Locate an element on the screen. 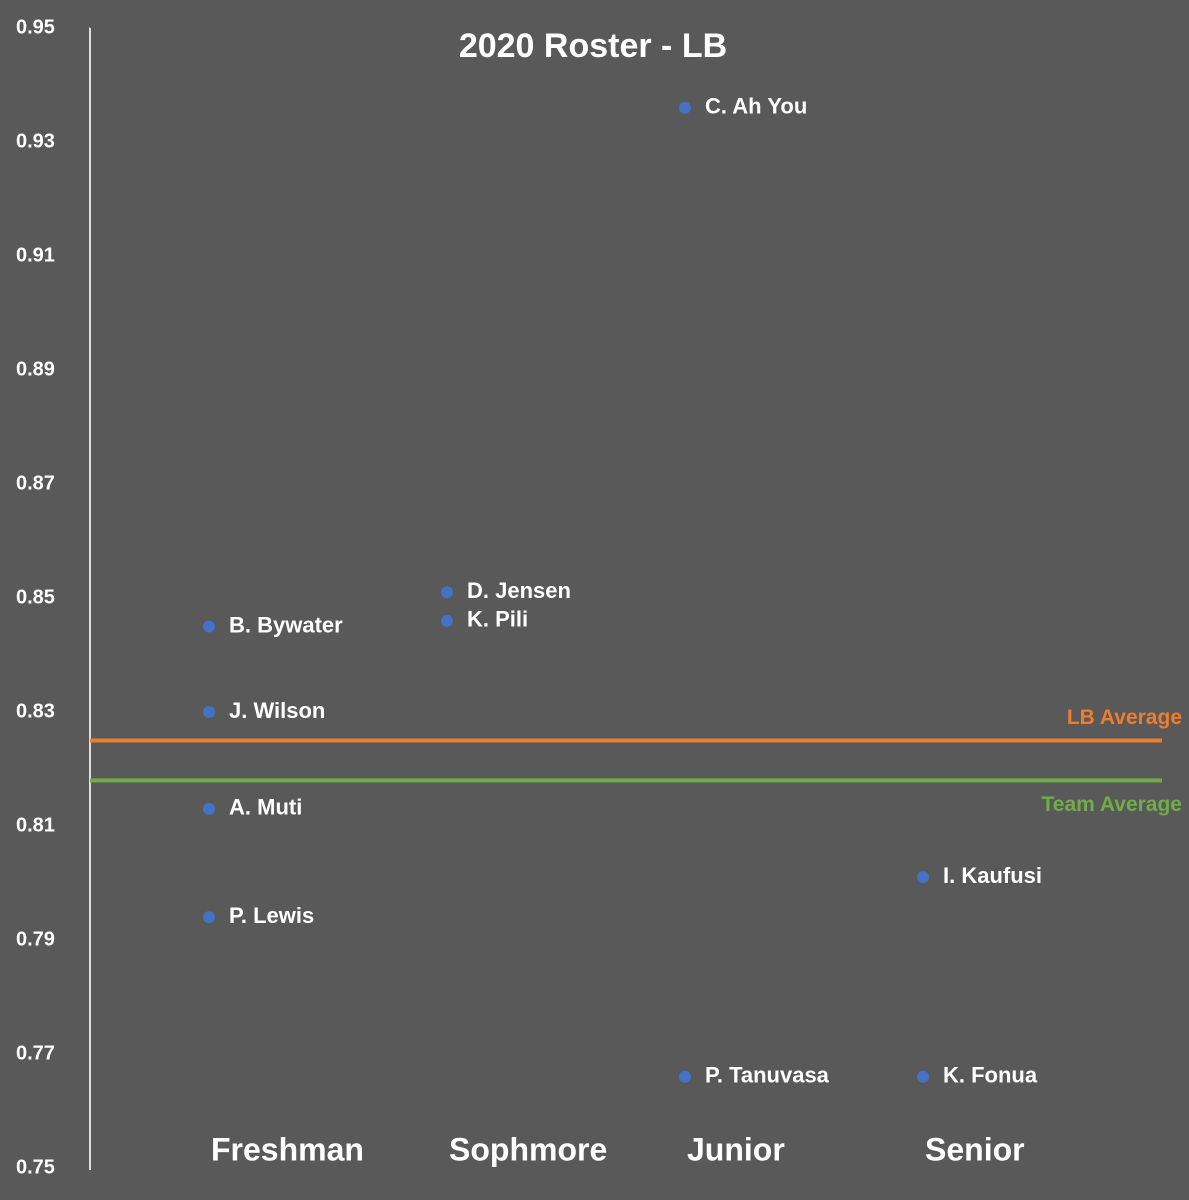 The image size is (1189, 1200). point-label: A. Muti is located at coordinates (265, 807).